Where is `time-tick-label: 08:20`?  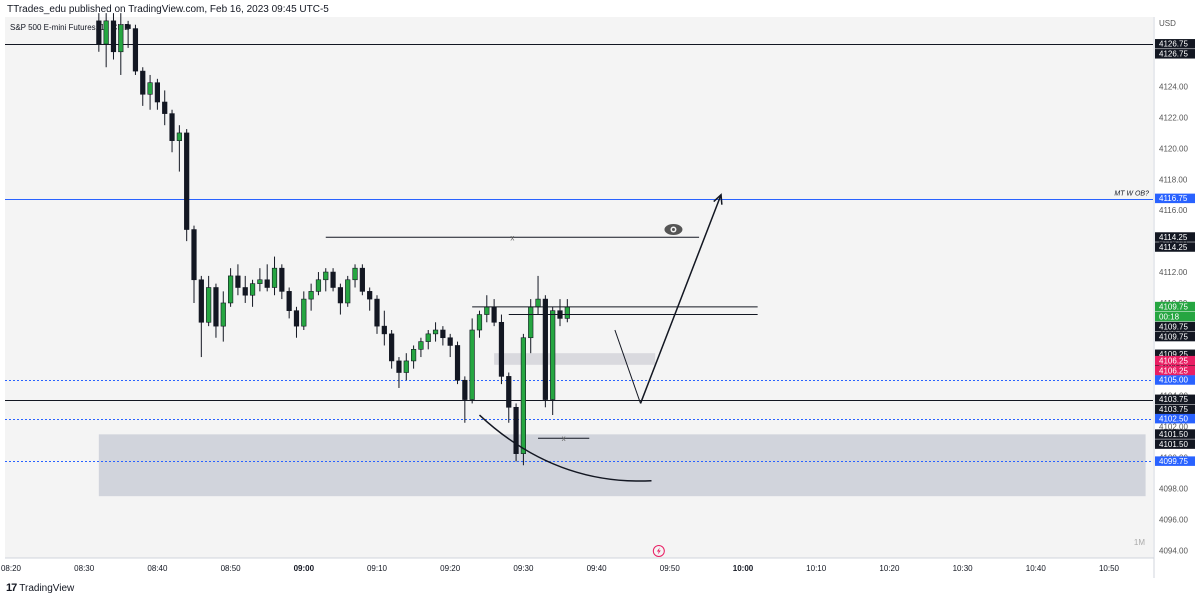 time-tick-label: 08:20 is located at coordinates (11, 568).